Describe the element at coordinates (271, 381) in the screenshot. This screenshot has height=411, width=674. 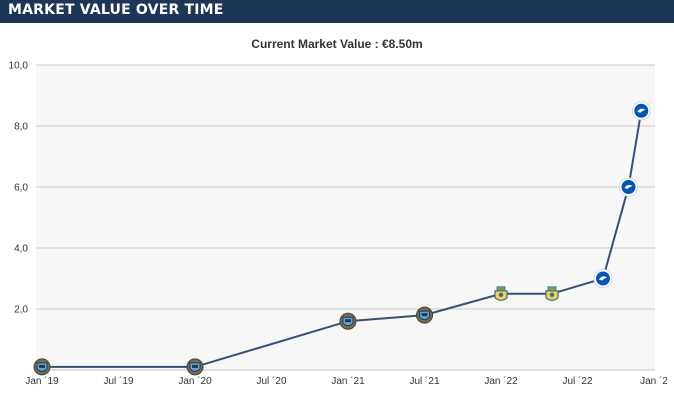
I see `x-tick-label: Jul ´20` at that location.